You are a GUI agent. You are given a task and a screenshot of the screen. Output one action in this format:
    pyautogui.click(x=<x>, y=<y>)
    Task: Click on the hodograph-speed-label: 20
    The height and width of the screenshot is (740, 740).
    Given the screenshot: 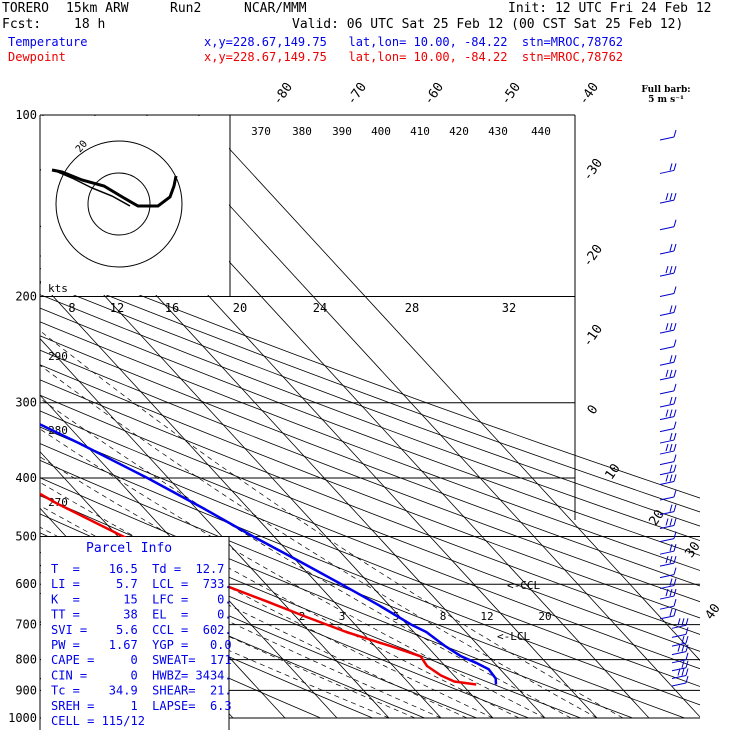 What is the action you would take?
    pyautogui.click(x=240, y=308)
    